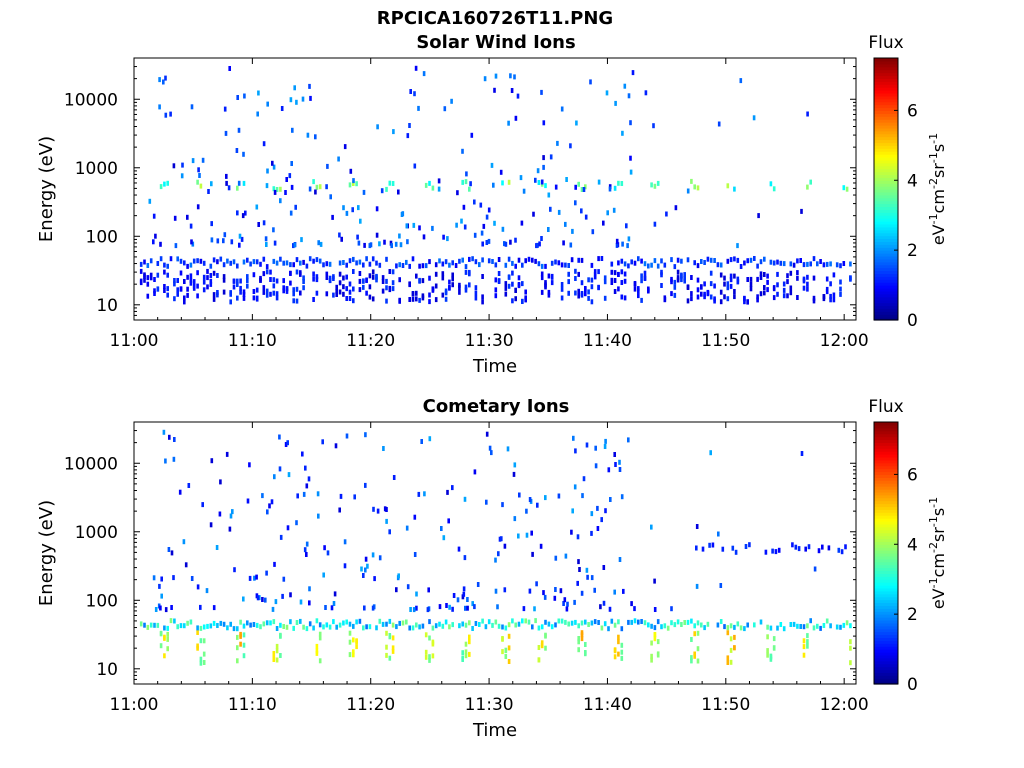 This screenshot has width=1024, height=768. Describe the element at coordinates (912, 111) in the screenshot. I see `colorbar-tick-label: 6` at that location.